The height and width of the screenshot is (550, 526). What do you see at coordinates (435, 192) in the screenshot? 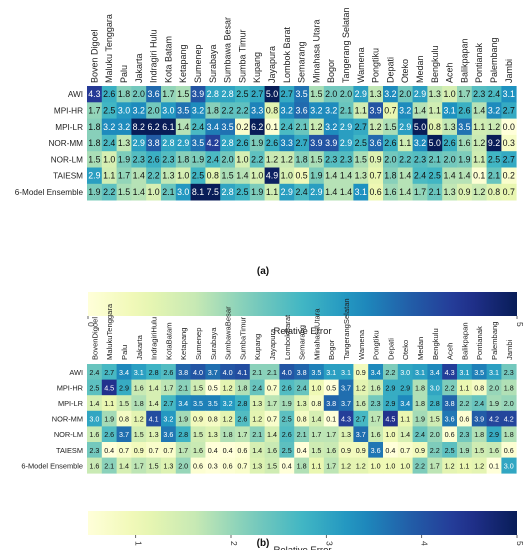
I see `cell-value-label: 2.1` at bounding box center [435, 192].